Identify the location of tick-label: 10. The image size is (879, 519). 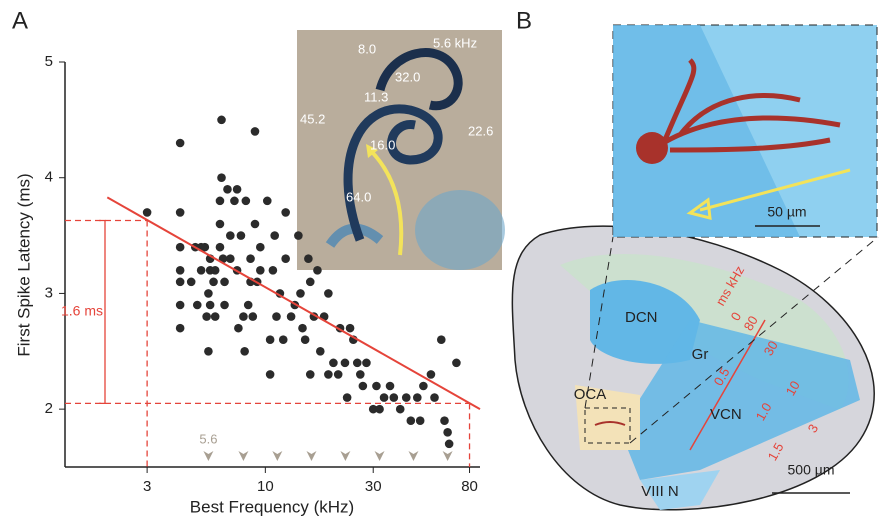
(793, 388).